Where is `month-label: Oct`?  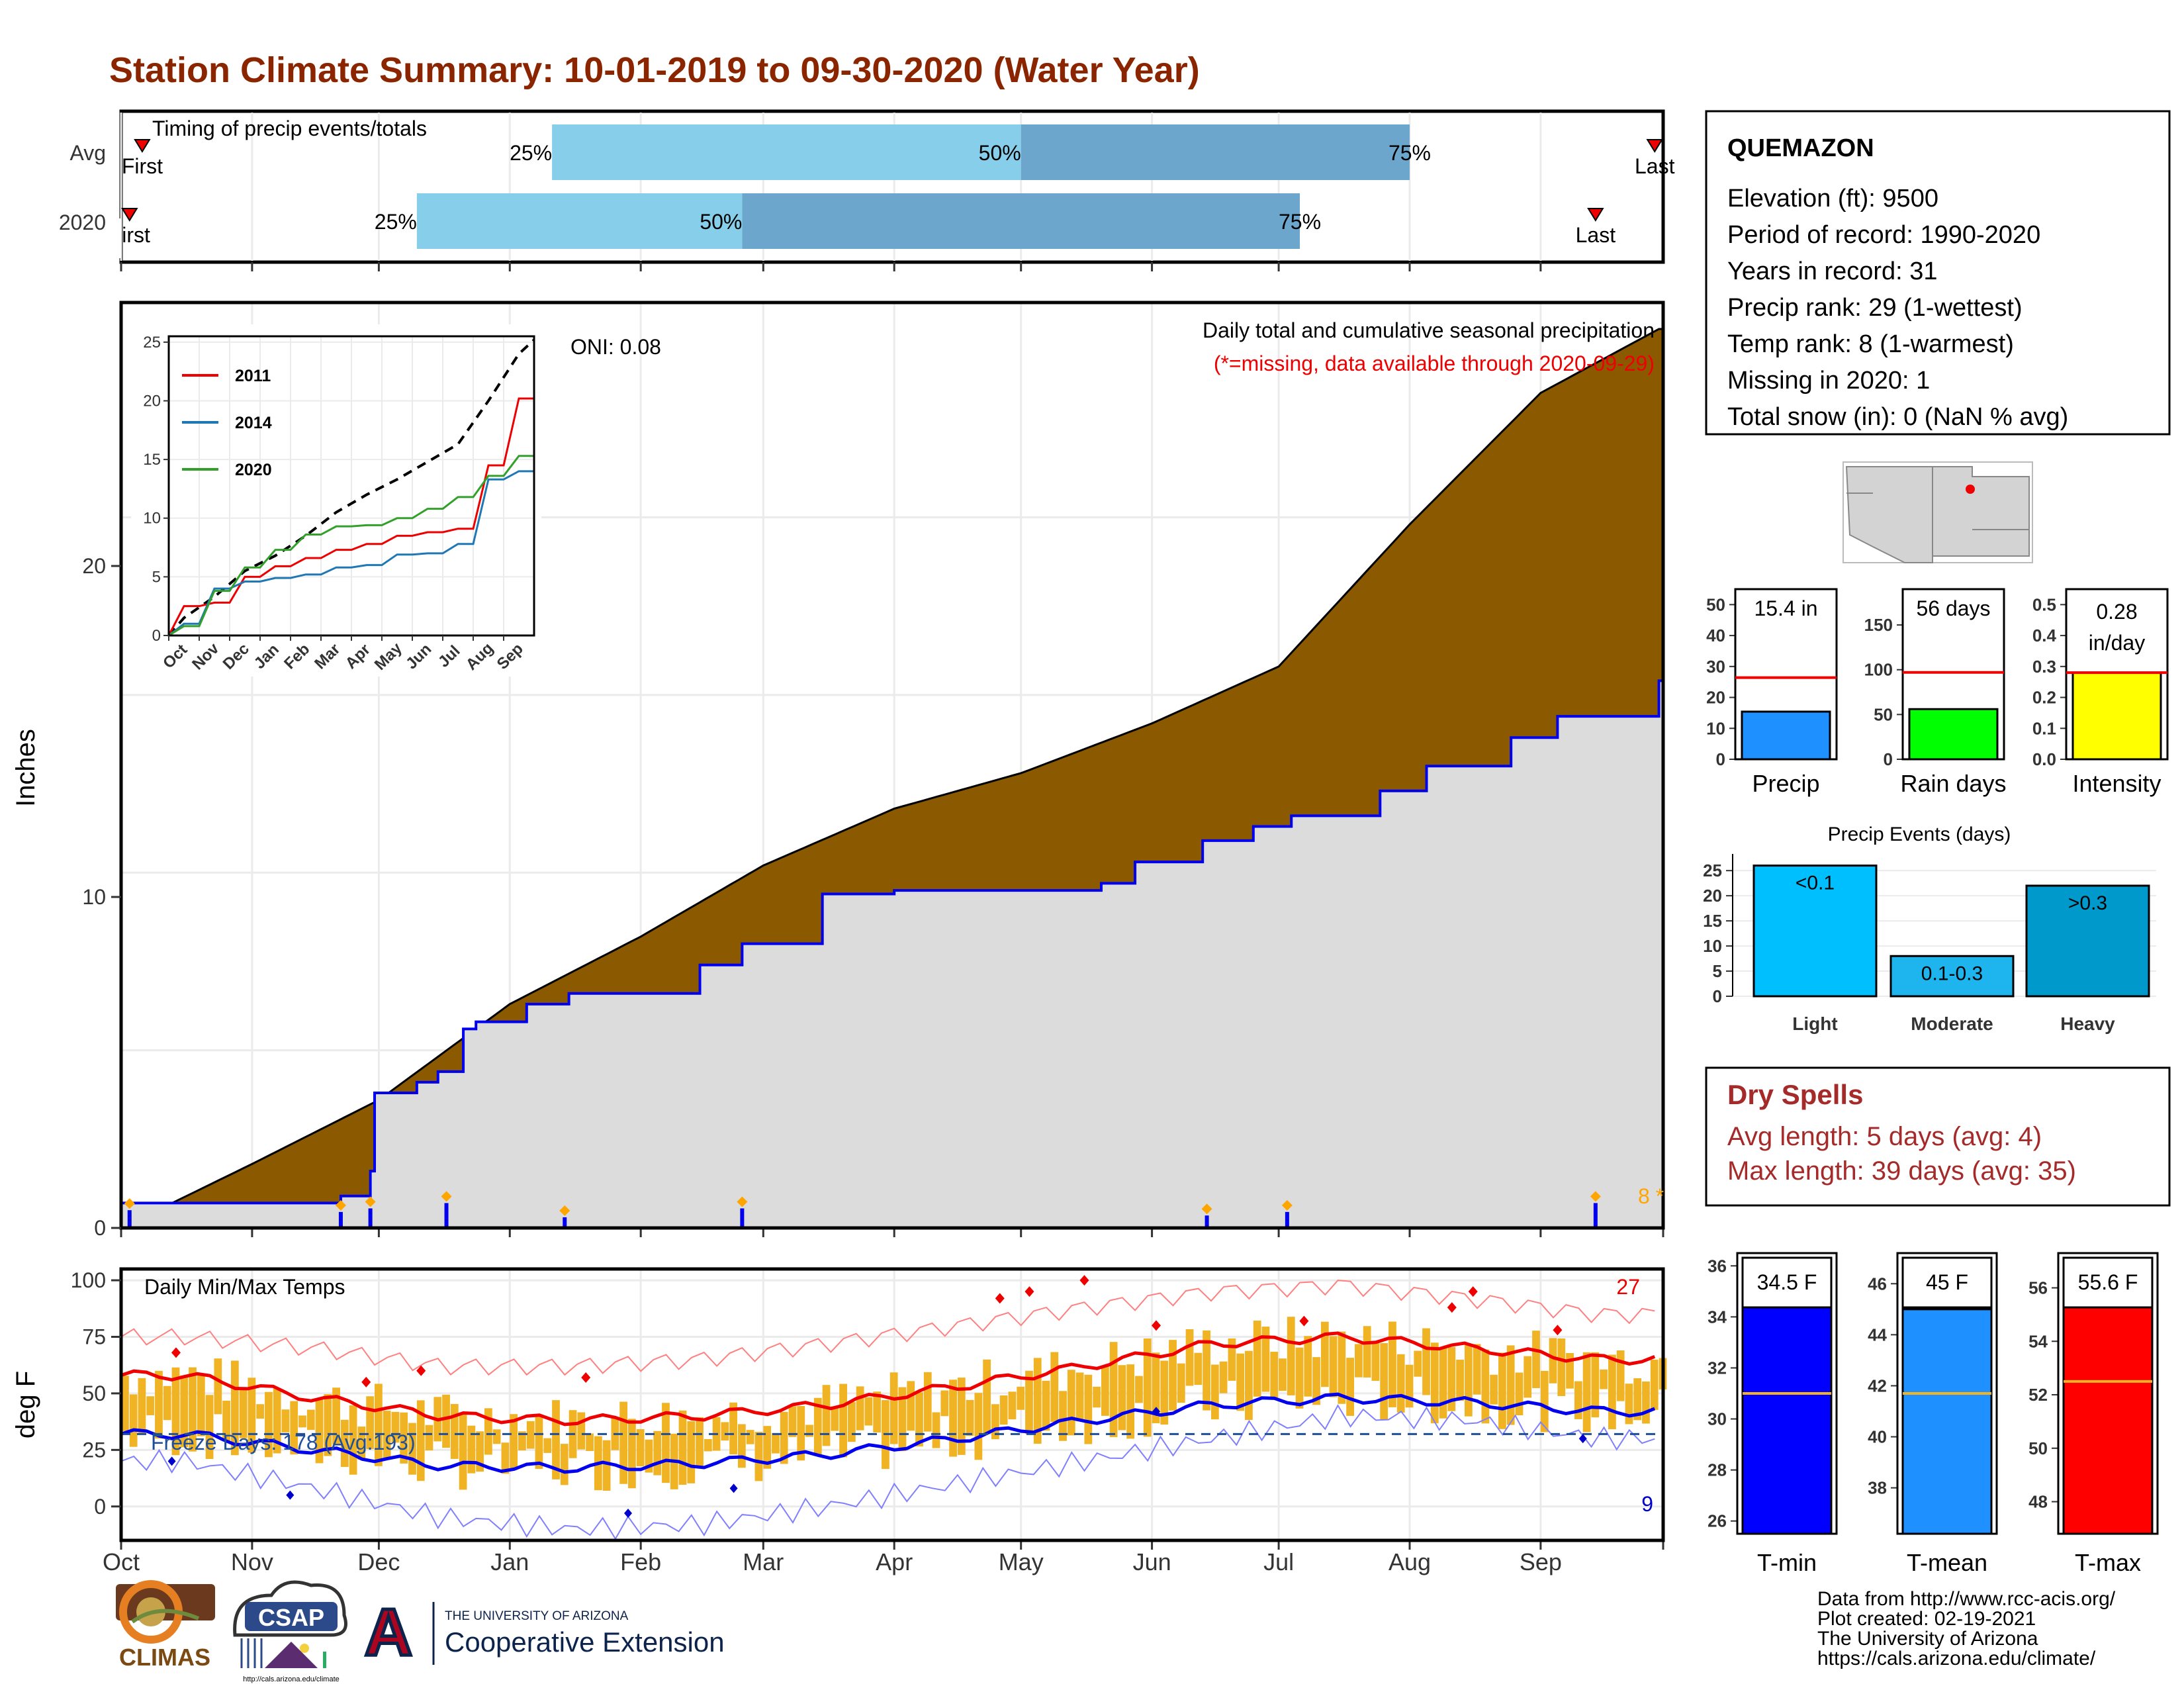 month-label: Oct is located at coordinates (121, 1561).